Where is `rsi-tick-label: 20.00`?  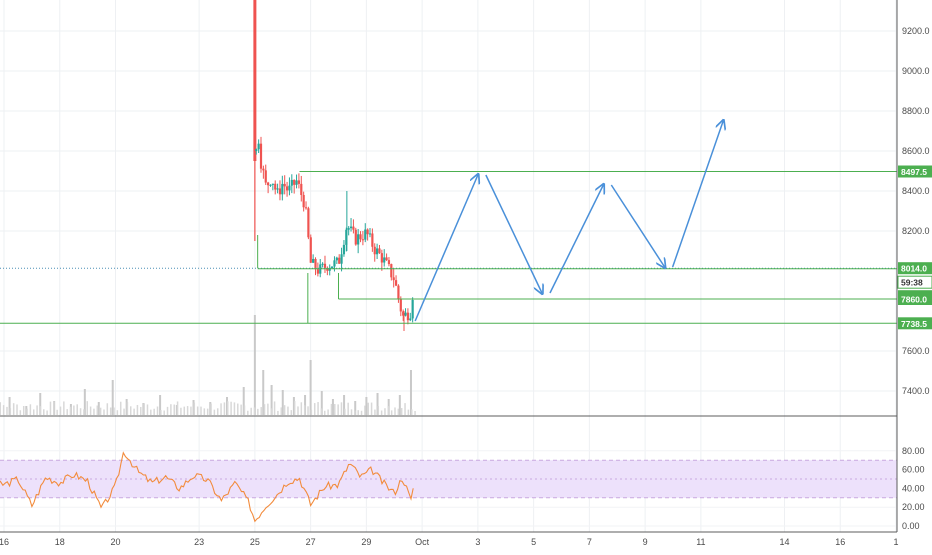 rsi-tick-label: 20.00 is located at coordinates (913, 507).